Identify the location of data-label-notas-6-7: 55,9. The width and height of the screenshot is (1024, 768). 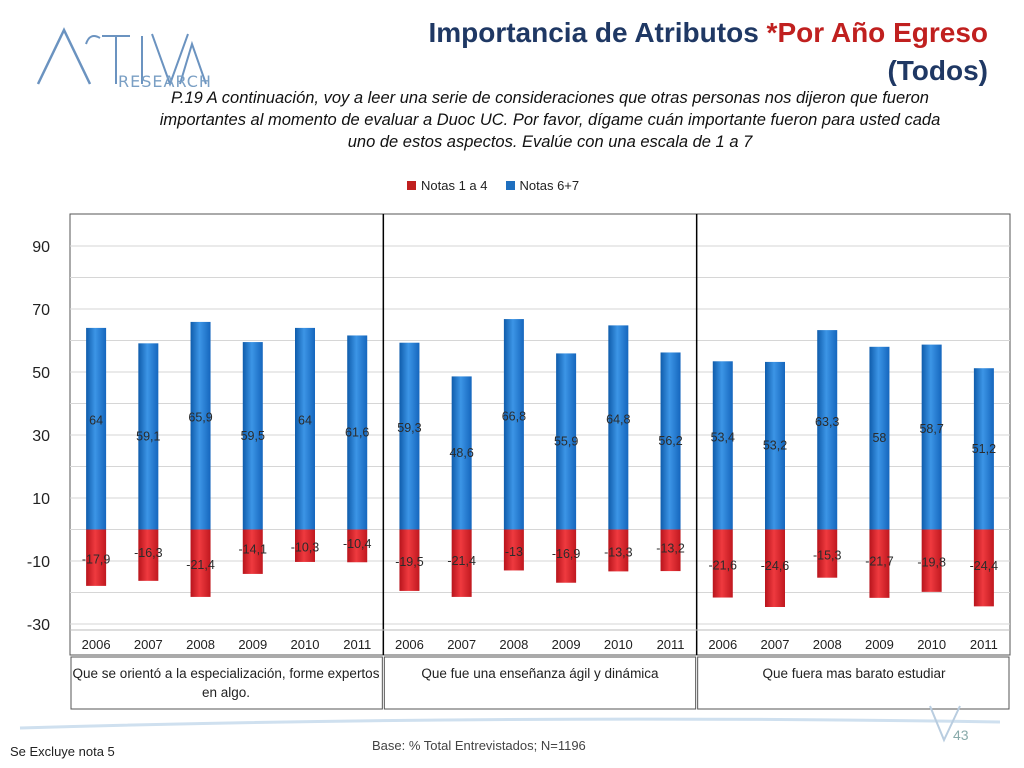
(566, 441).